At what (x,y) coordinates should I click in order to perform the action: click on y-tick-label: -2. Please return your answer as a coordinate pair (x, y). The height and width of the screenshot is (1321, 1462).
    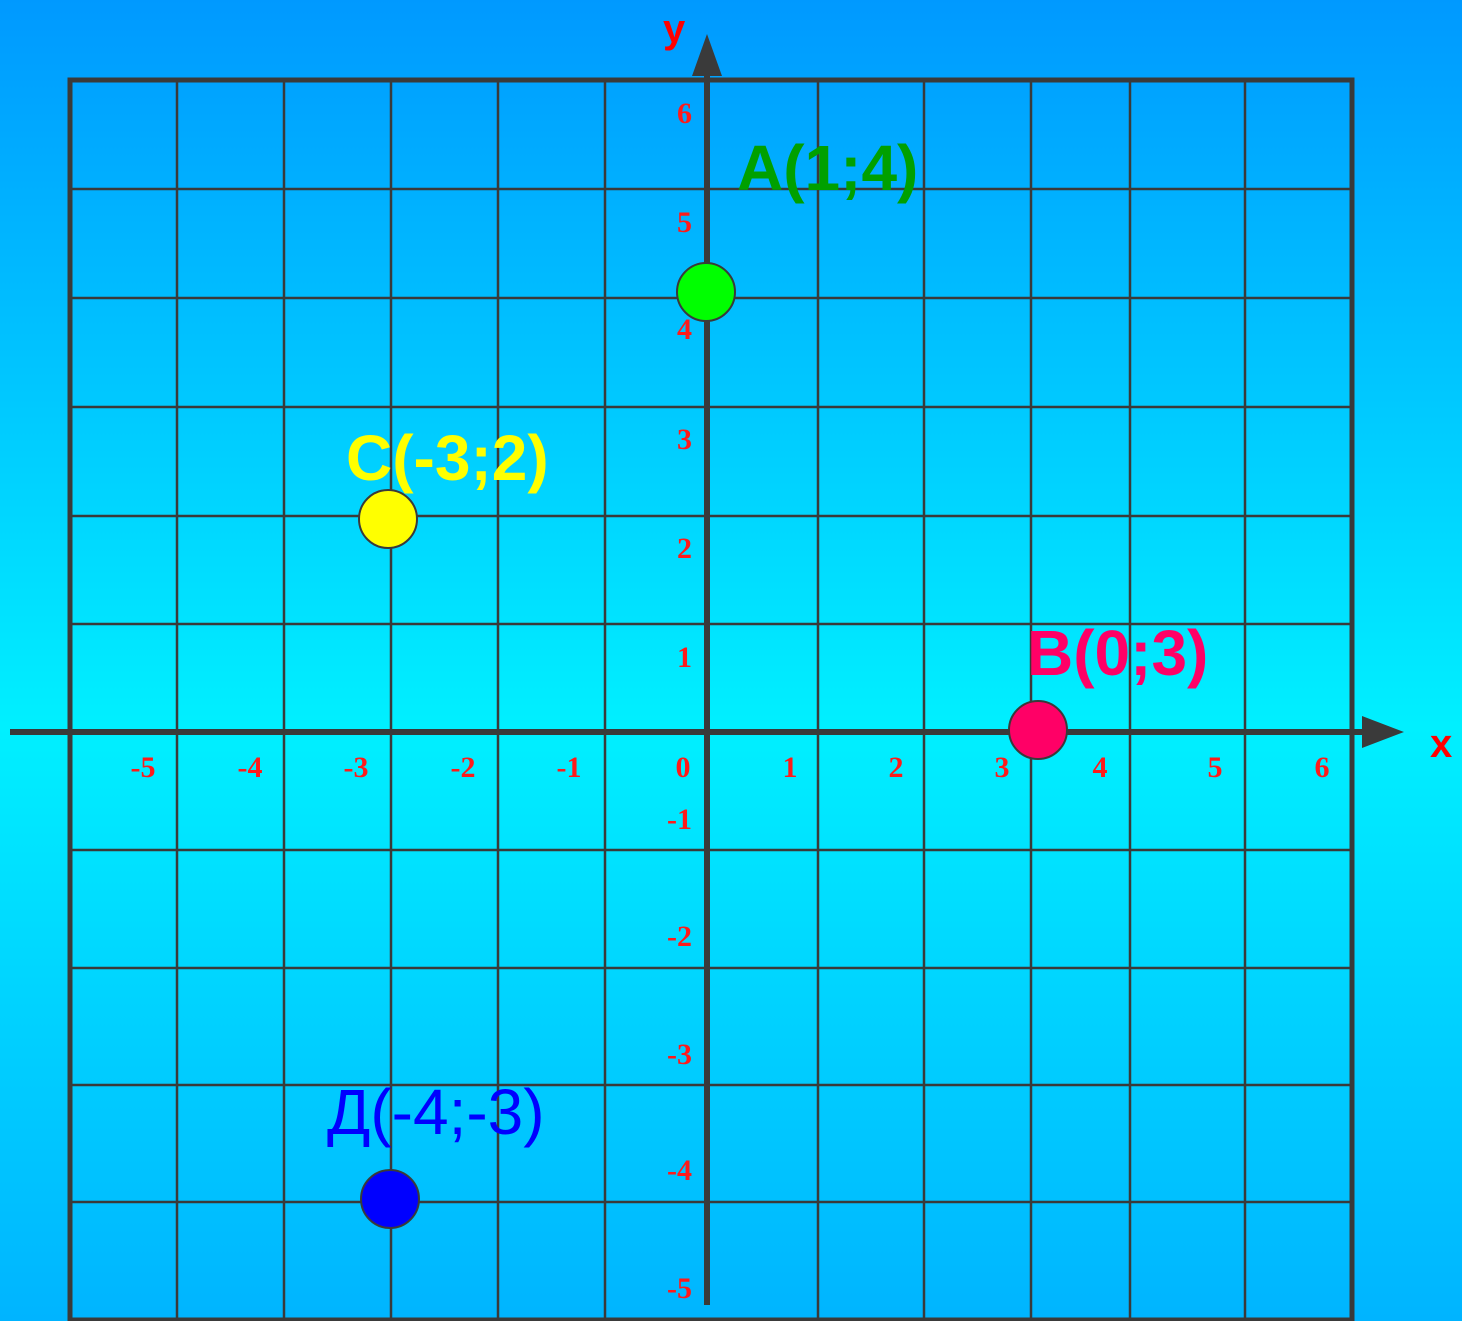
    Looking at the image, I should click on (679, 936).